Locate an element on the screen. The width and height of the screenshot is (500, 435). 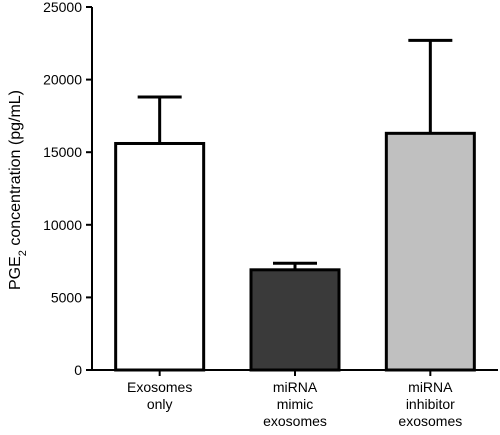
svg-text: PGE2 concentration (pg/mL) is located at coordinates (18, 190).